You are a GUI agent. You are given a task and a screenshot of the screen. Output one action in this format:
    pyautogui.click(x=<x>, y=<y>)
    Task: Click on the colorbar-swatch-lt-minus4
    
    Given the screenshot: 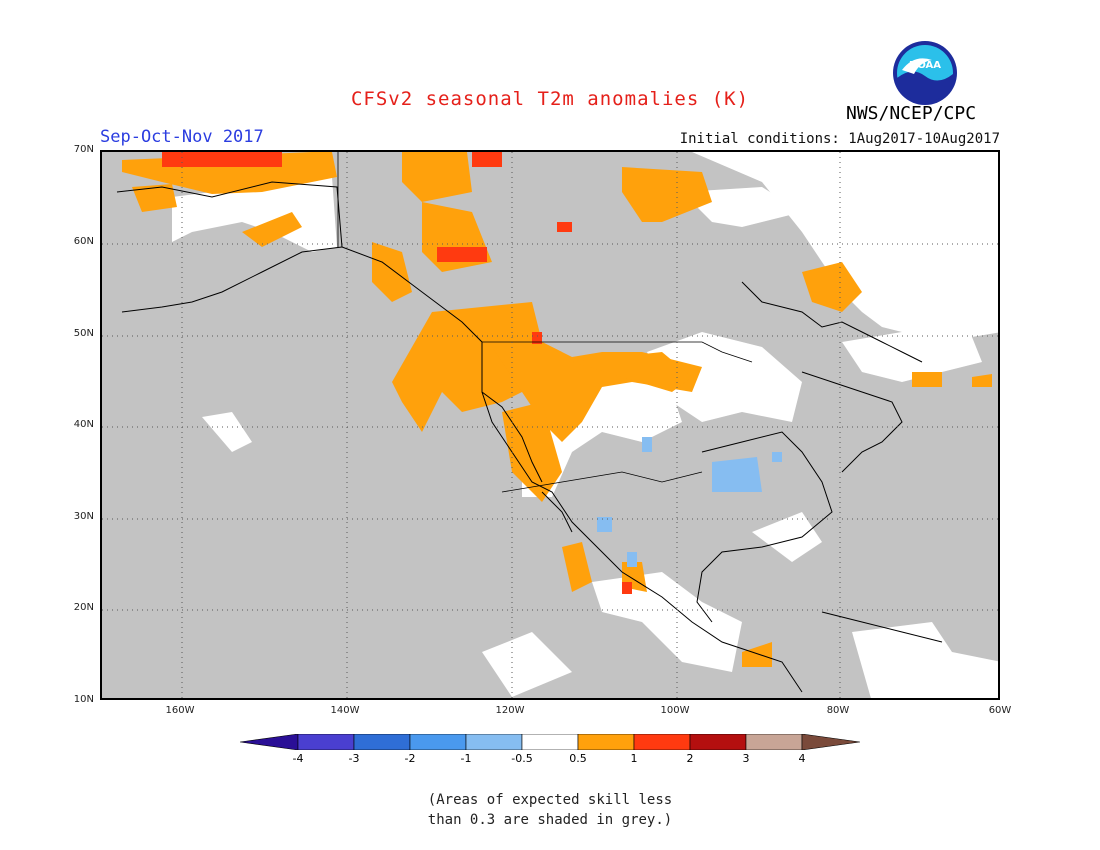 What is the action you would take?
    pyautogui.click(x=269, y=742)
    